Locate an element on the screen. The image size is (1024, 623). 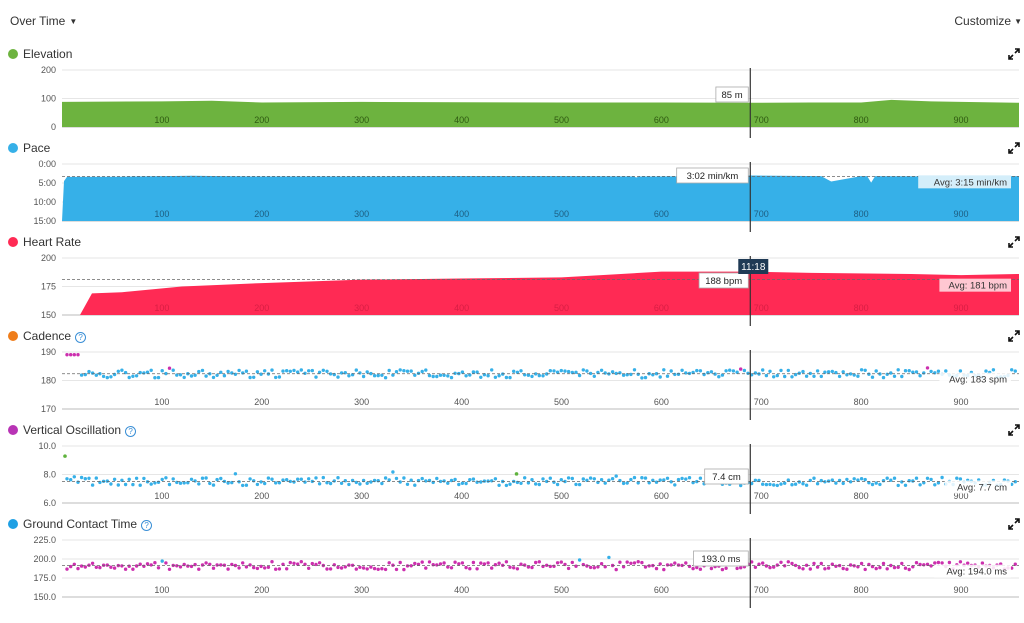
time-tooltip-box is located at coordinates (753, 266).